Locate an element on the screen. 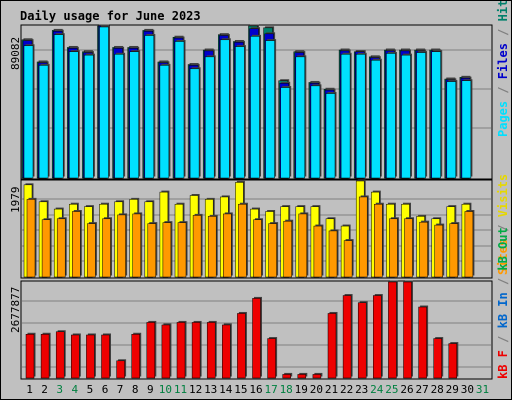 The width and height of the screenshot is (512, 400). day-label-25: 25 is located at coordinates (391, 389).